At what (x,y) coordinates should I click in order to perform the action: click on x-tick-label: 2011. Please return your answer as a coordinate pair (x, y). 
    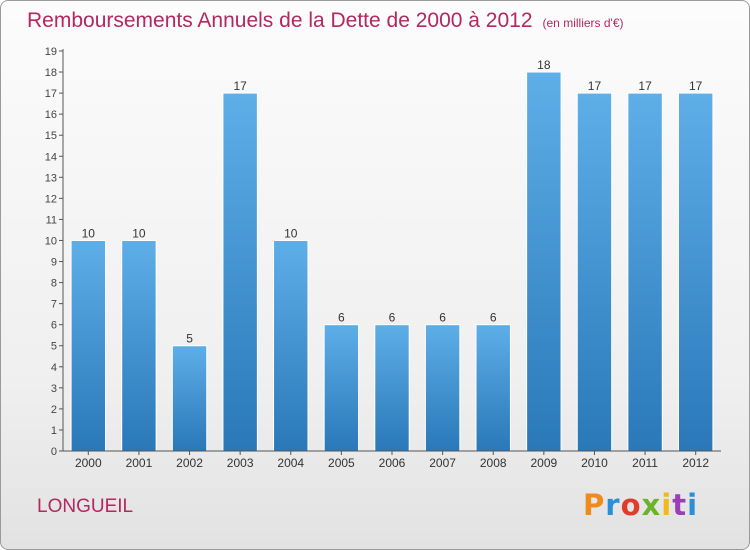
    Looking at the image, I should click on (645, 463).